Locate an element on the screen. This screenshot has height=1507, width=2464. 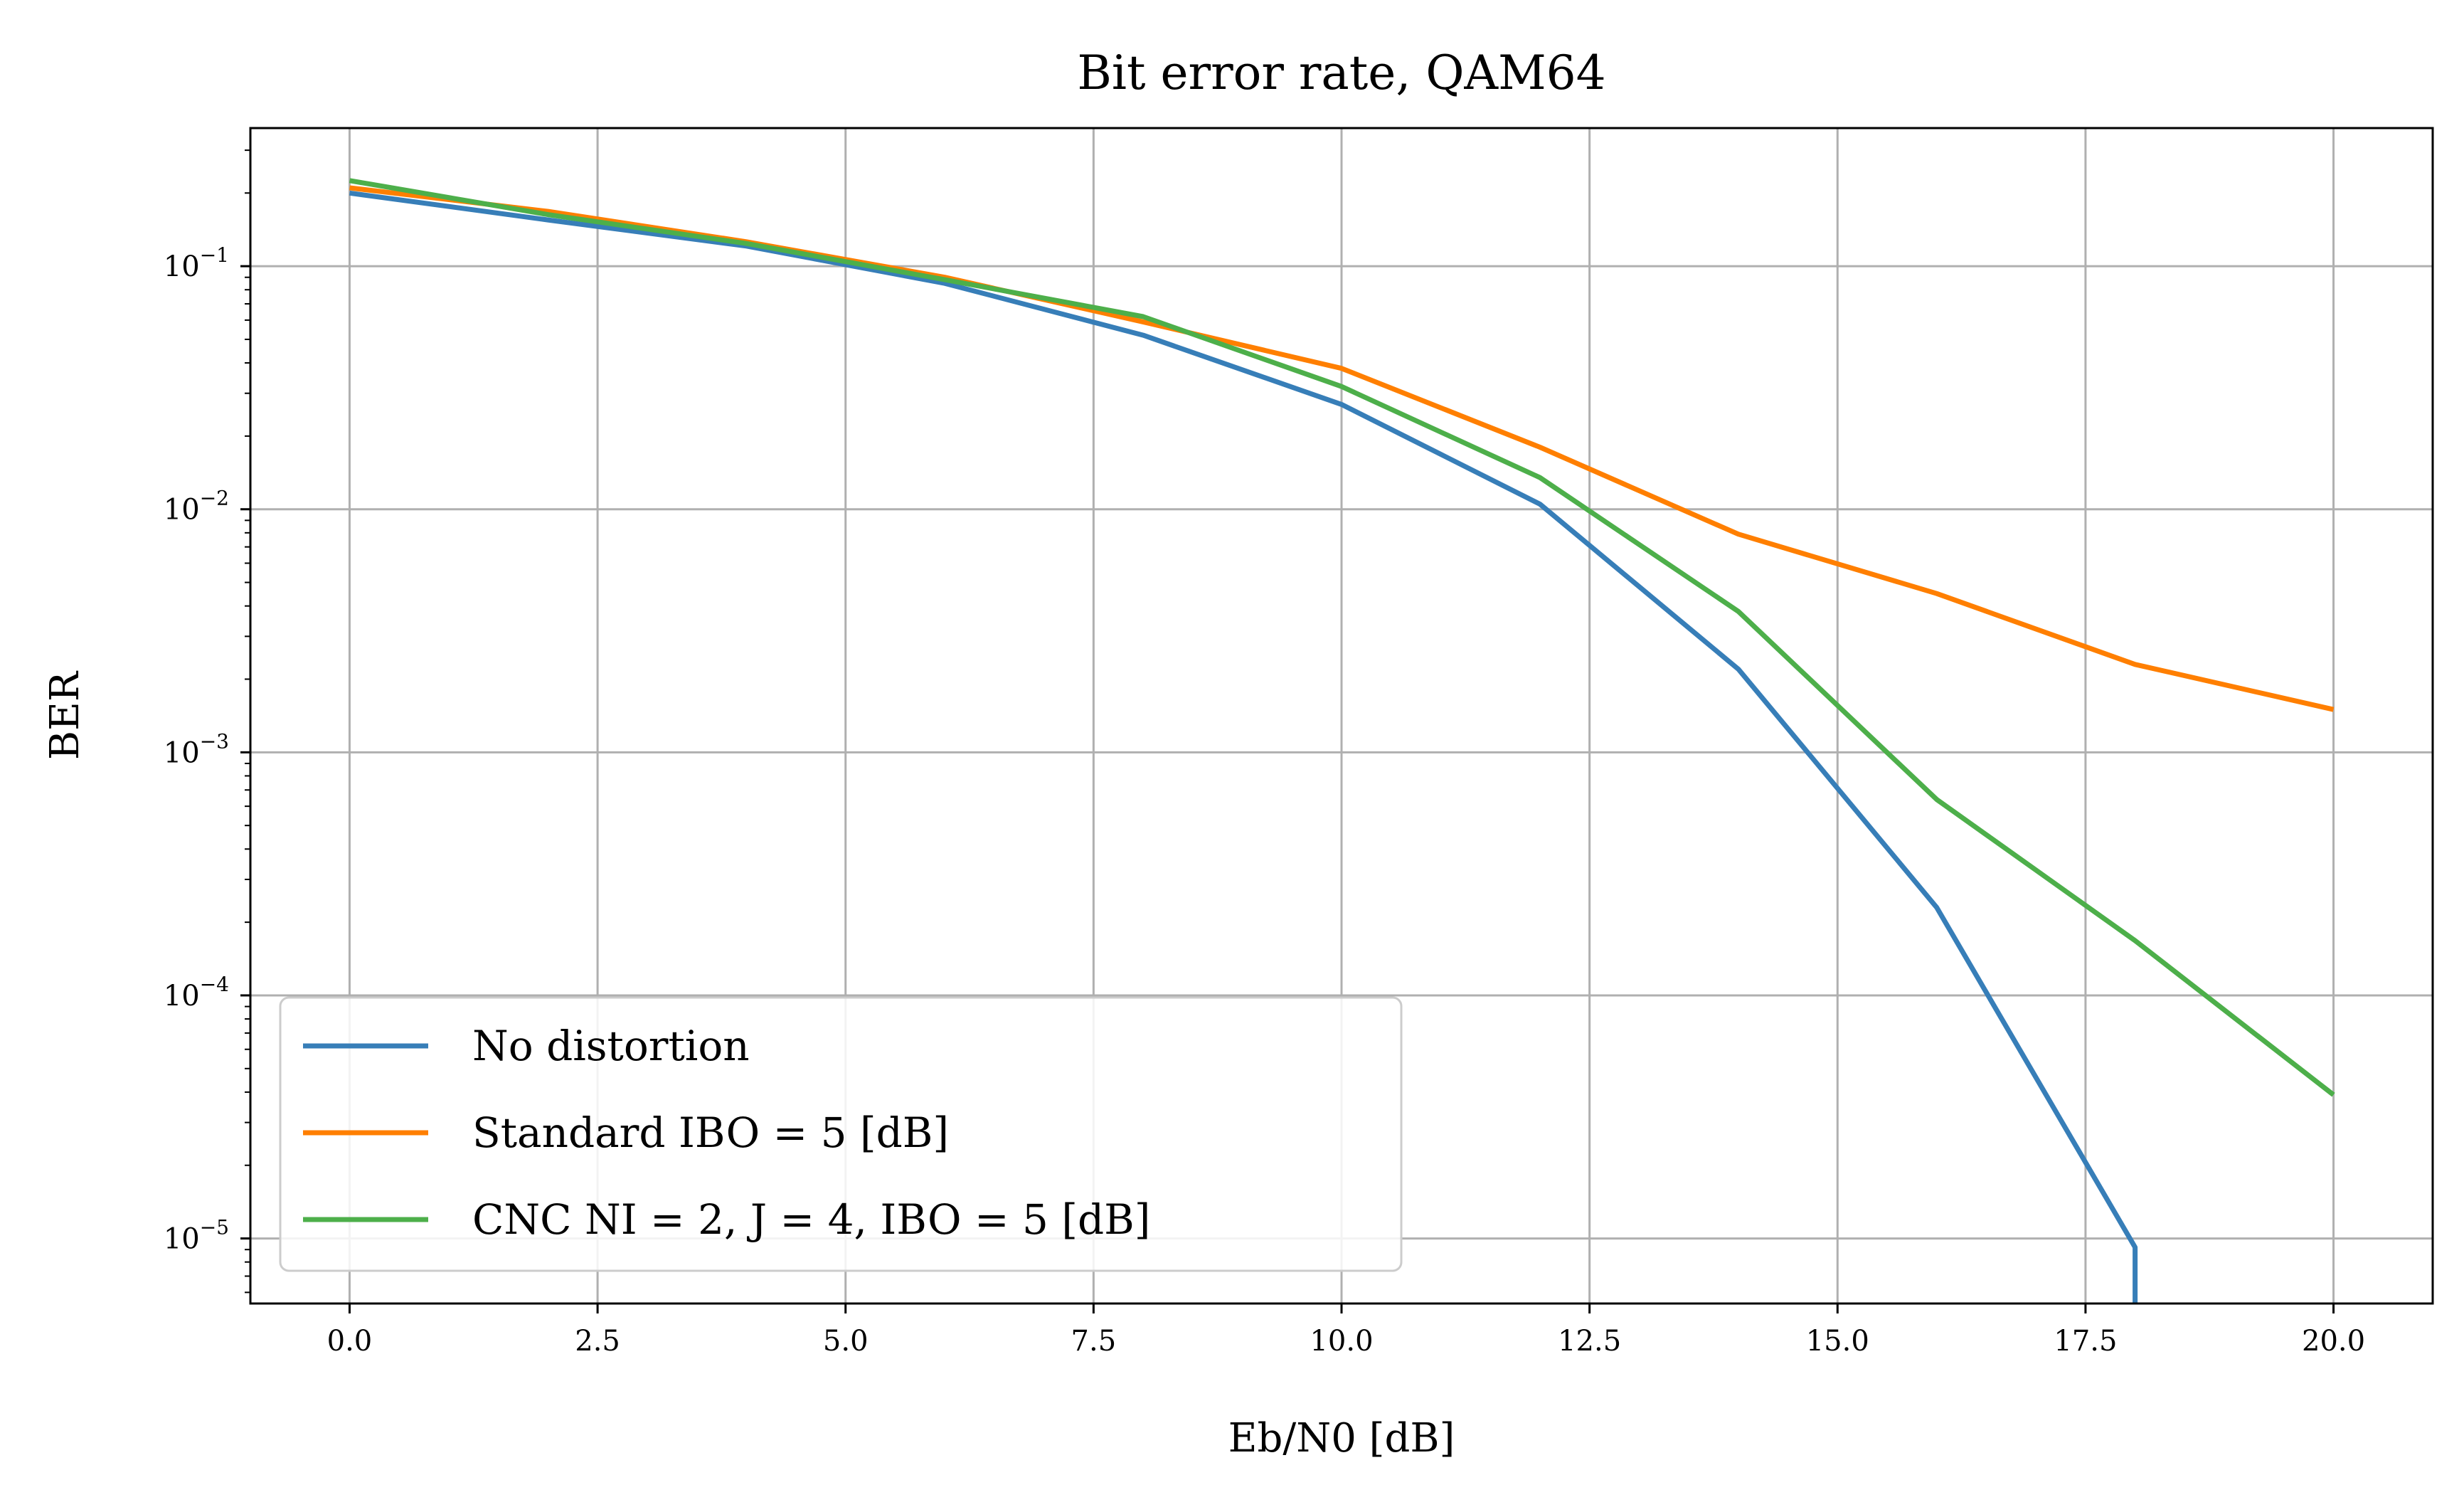
legend-box is located at coordinates (841, 1134).